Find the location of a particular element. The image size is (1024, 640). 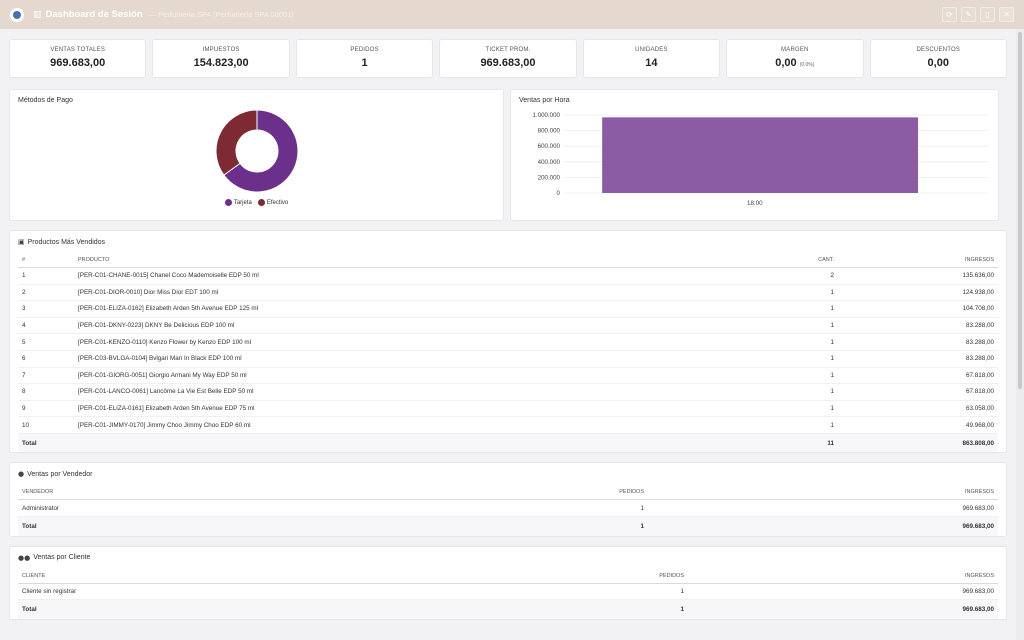

close-icon: ✕ is located at coordinates (1006, 14).